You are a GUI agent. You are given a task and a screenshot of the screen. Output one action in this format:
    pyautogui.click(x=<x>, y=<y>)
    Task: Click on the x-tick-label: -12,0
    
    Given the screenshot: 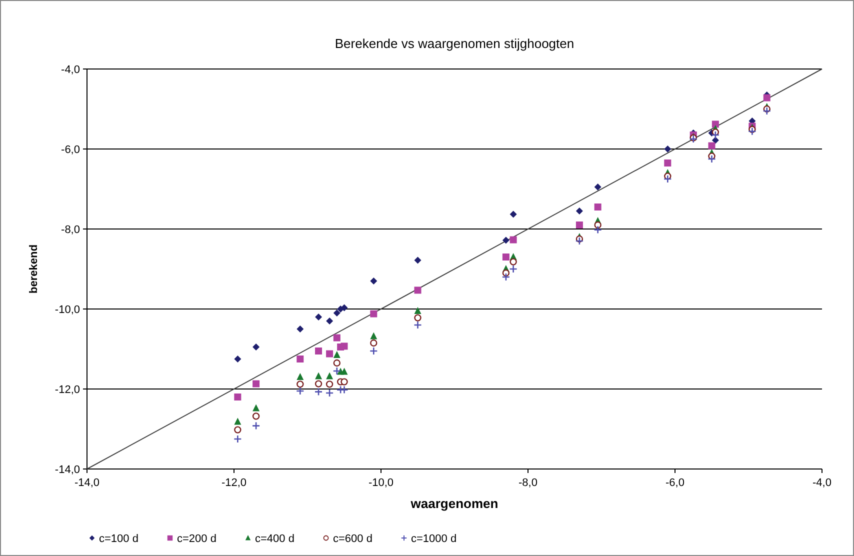 What is the action you would take?
    pyautogui.click(x=234, y=483)
    